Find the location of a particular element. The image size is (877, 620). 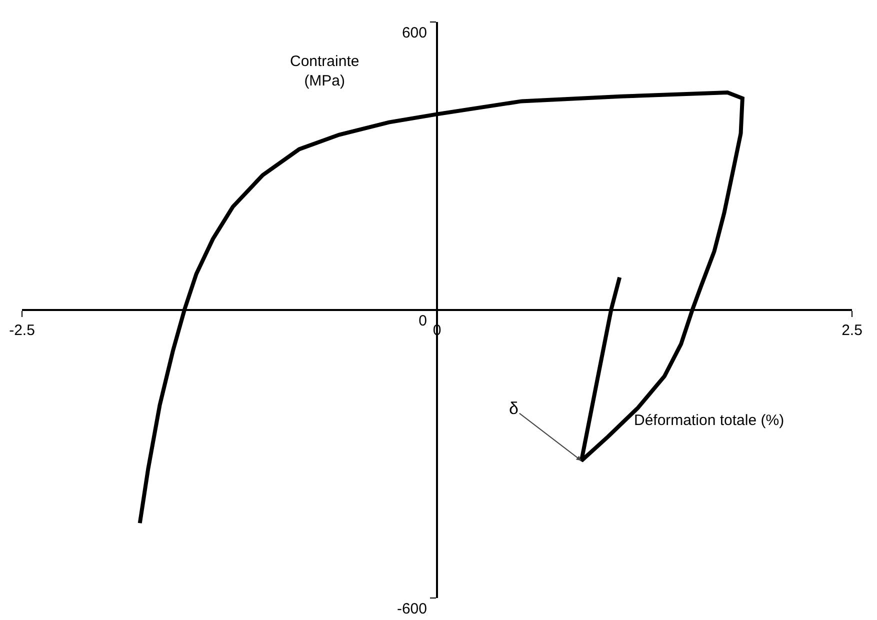

x-axis-title: Déformation totale (%) is located at coordinates (709, 420).